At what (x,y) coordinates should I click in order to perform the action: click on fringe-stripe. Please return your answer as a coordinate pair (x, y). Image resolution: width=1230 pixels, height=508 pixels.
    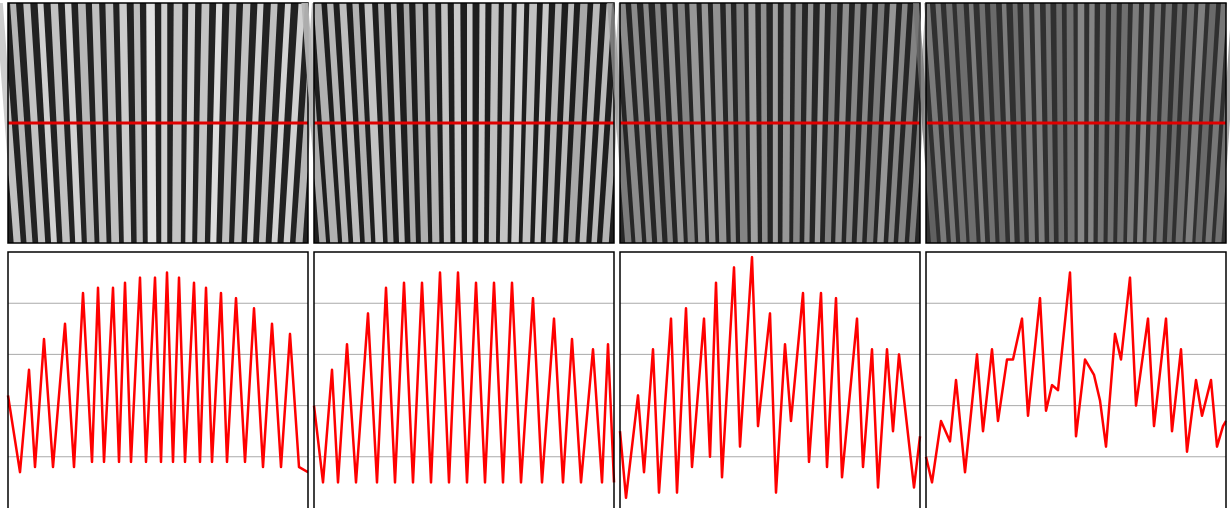
    Looking at the image, I should click on (925, 123).